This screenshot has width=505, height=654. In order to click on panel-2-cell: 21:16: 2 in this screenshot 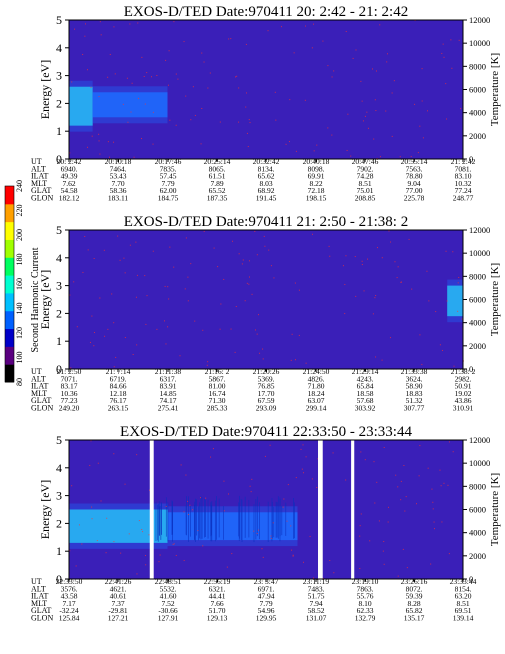, I will do `click(217, 371)`.